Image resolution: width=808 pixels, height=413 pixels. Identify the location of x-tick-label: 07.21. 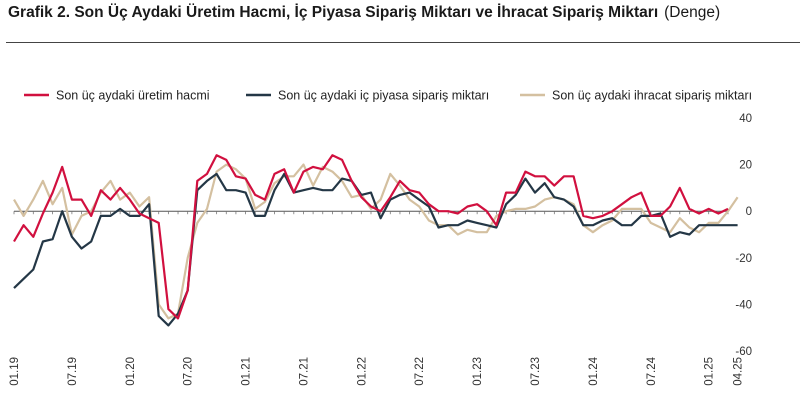
(304, 371).